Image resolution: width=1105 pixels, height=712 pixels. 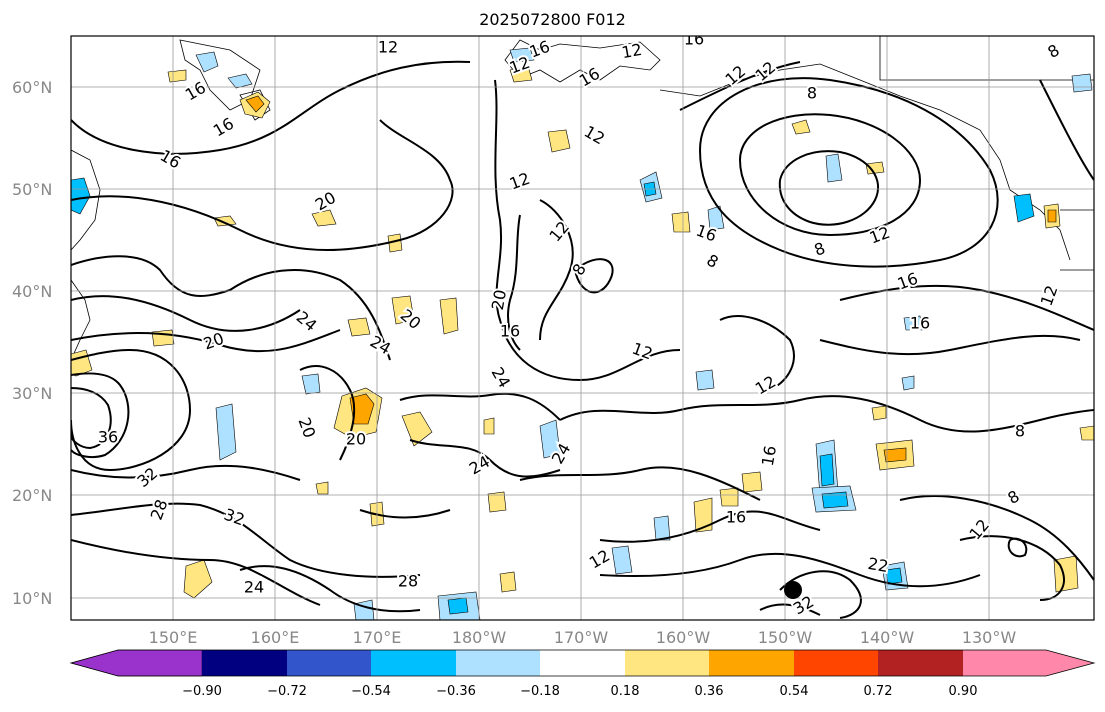 What do you see at coordinates (456, 691) in the screenshot?
I see `colorbar-tick: −0.36` at bounding box center [456, 691].